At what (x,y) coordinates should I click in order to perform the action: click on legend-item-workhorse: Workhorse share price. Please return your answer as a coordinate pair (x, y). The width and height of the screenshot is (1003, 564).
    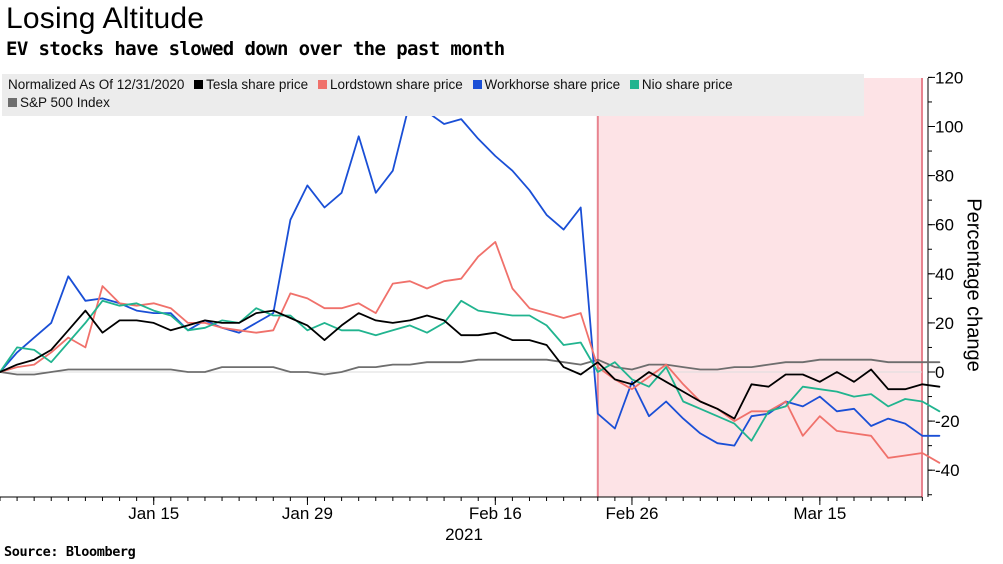
    Looking at the image, I should click on (546, 84).